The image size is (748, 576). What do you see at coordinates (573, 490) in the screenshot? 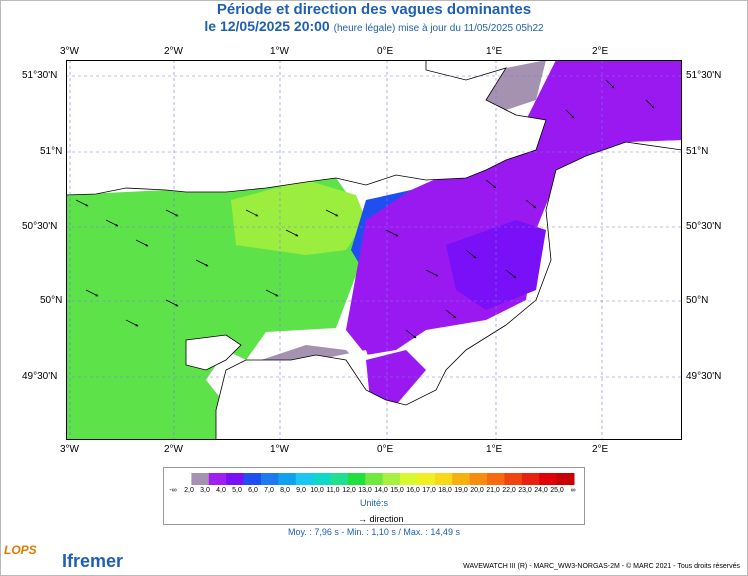
I see `legend-value: ∞` at bounding box center [573, 490].